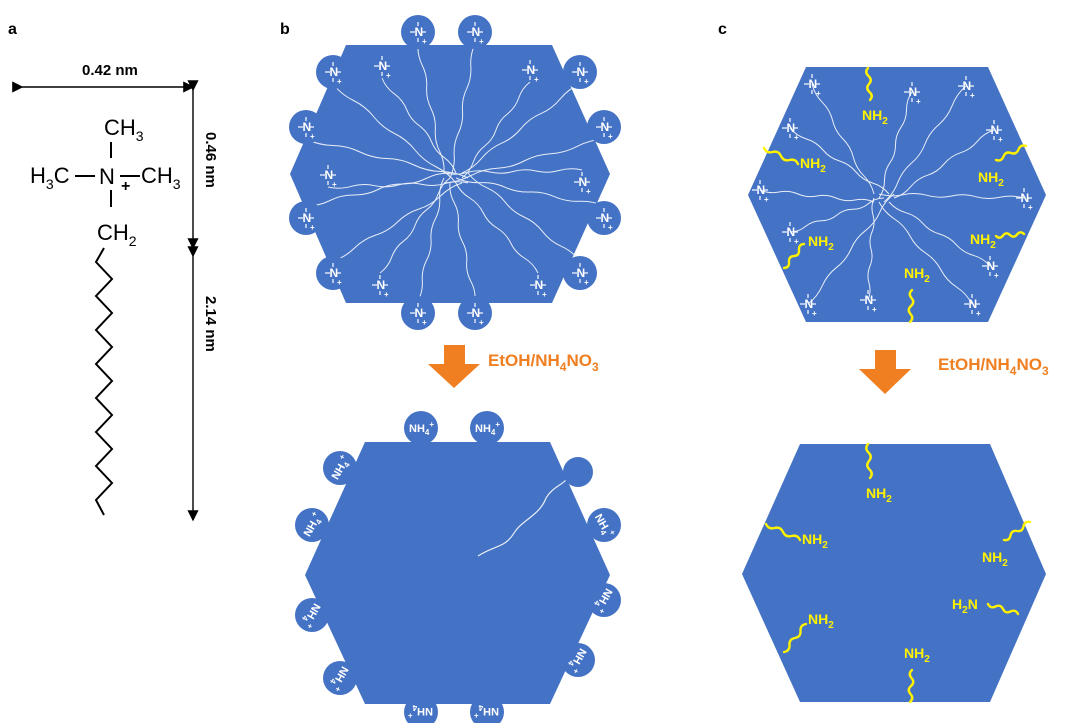  What do you see at coordinates (993, 366) in the screenshot?
I see `reagent-label-c: EtOH/NH4NO3` at bounding box center [993, 366].